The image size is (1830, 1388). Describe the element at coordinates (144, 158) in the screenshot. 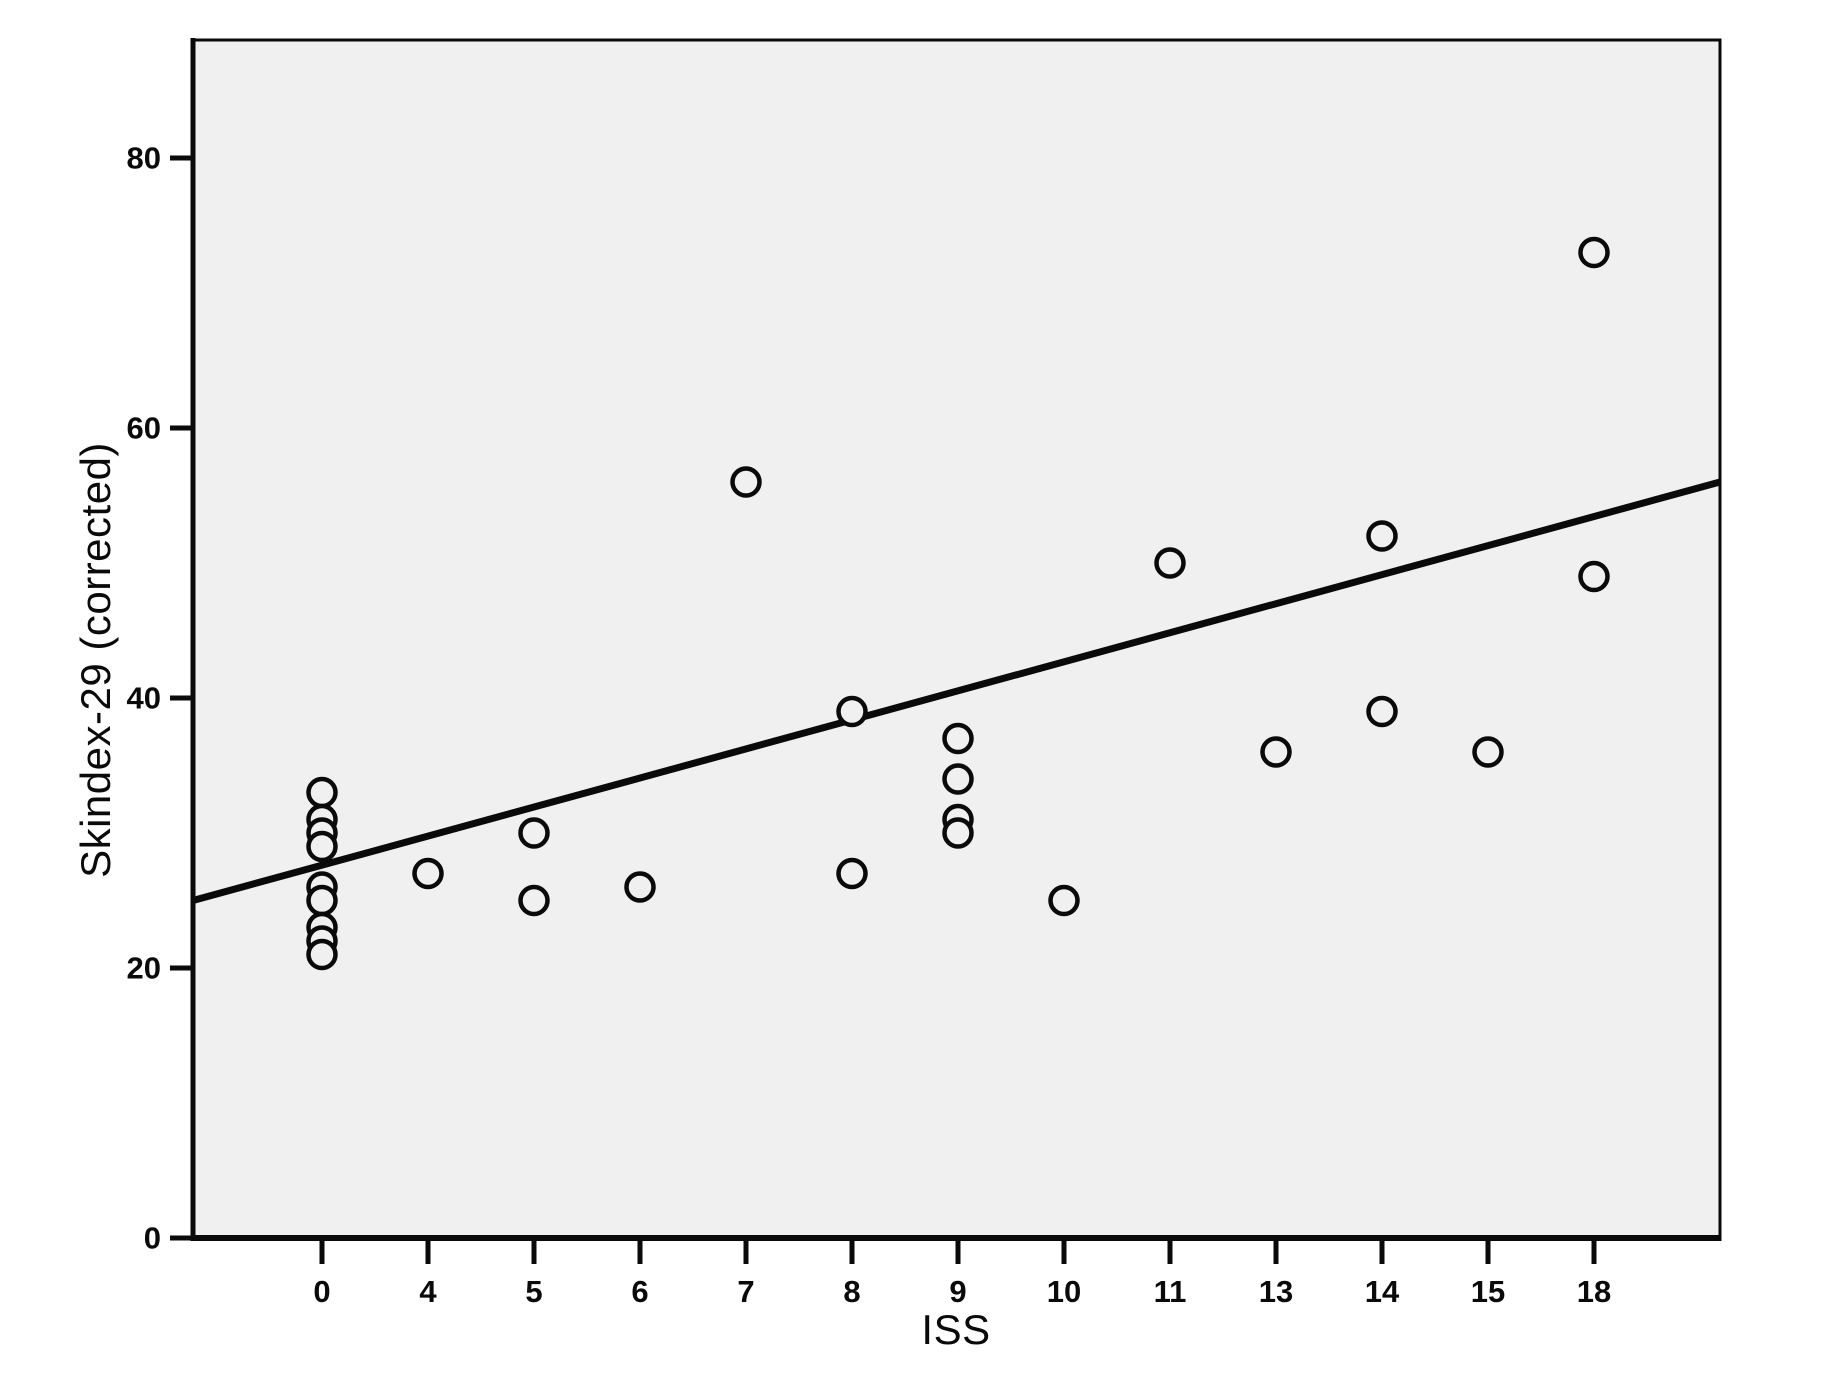

I see `y-tick-label: 80` at that location.